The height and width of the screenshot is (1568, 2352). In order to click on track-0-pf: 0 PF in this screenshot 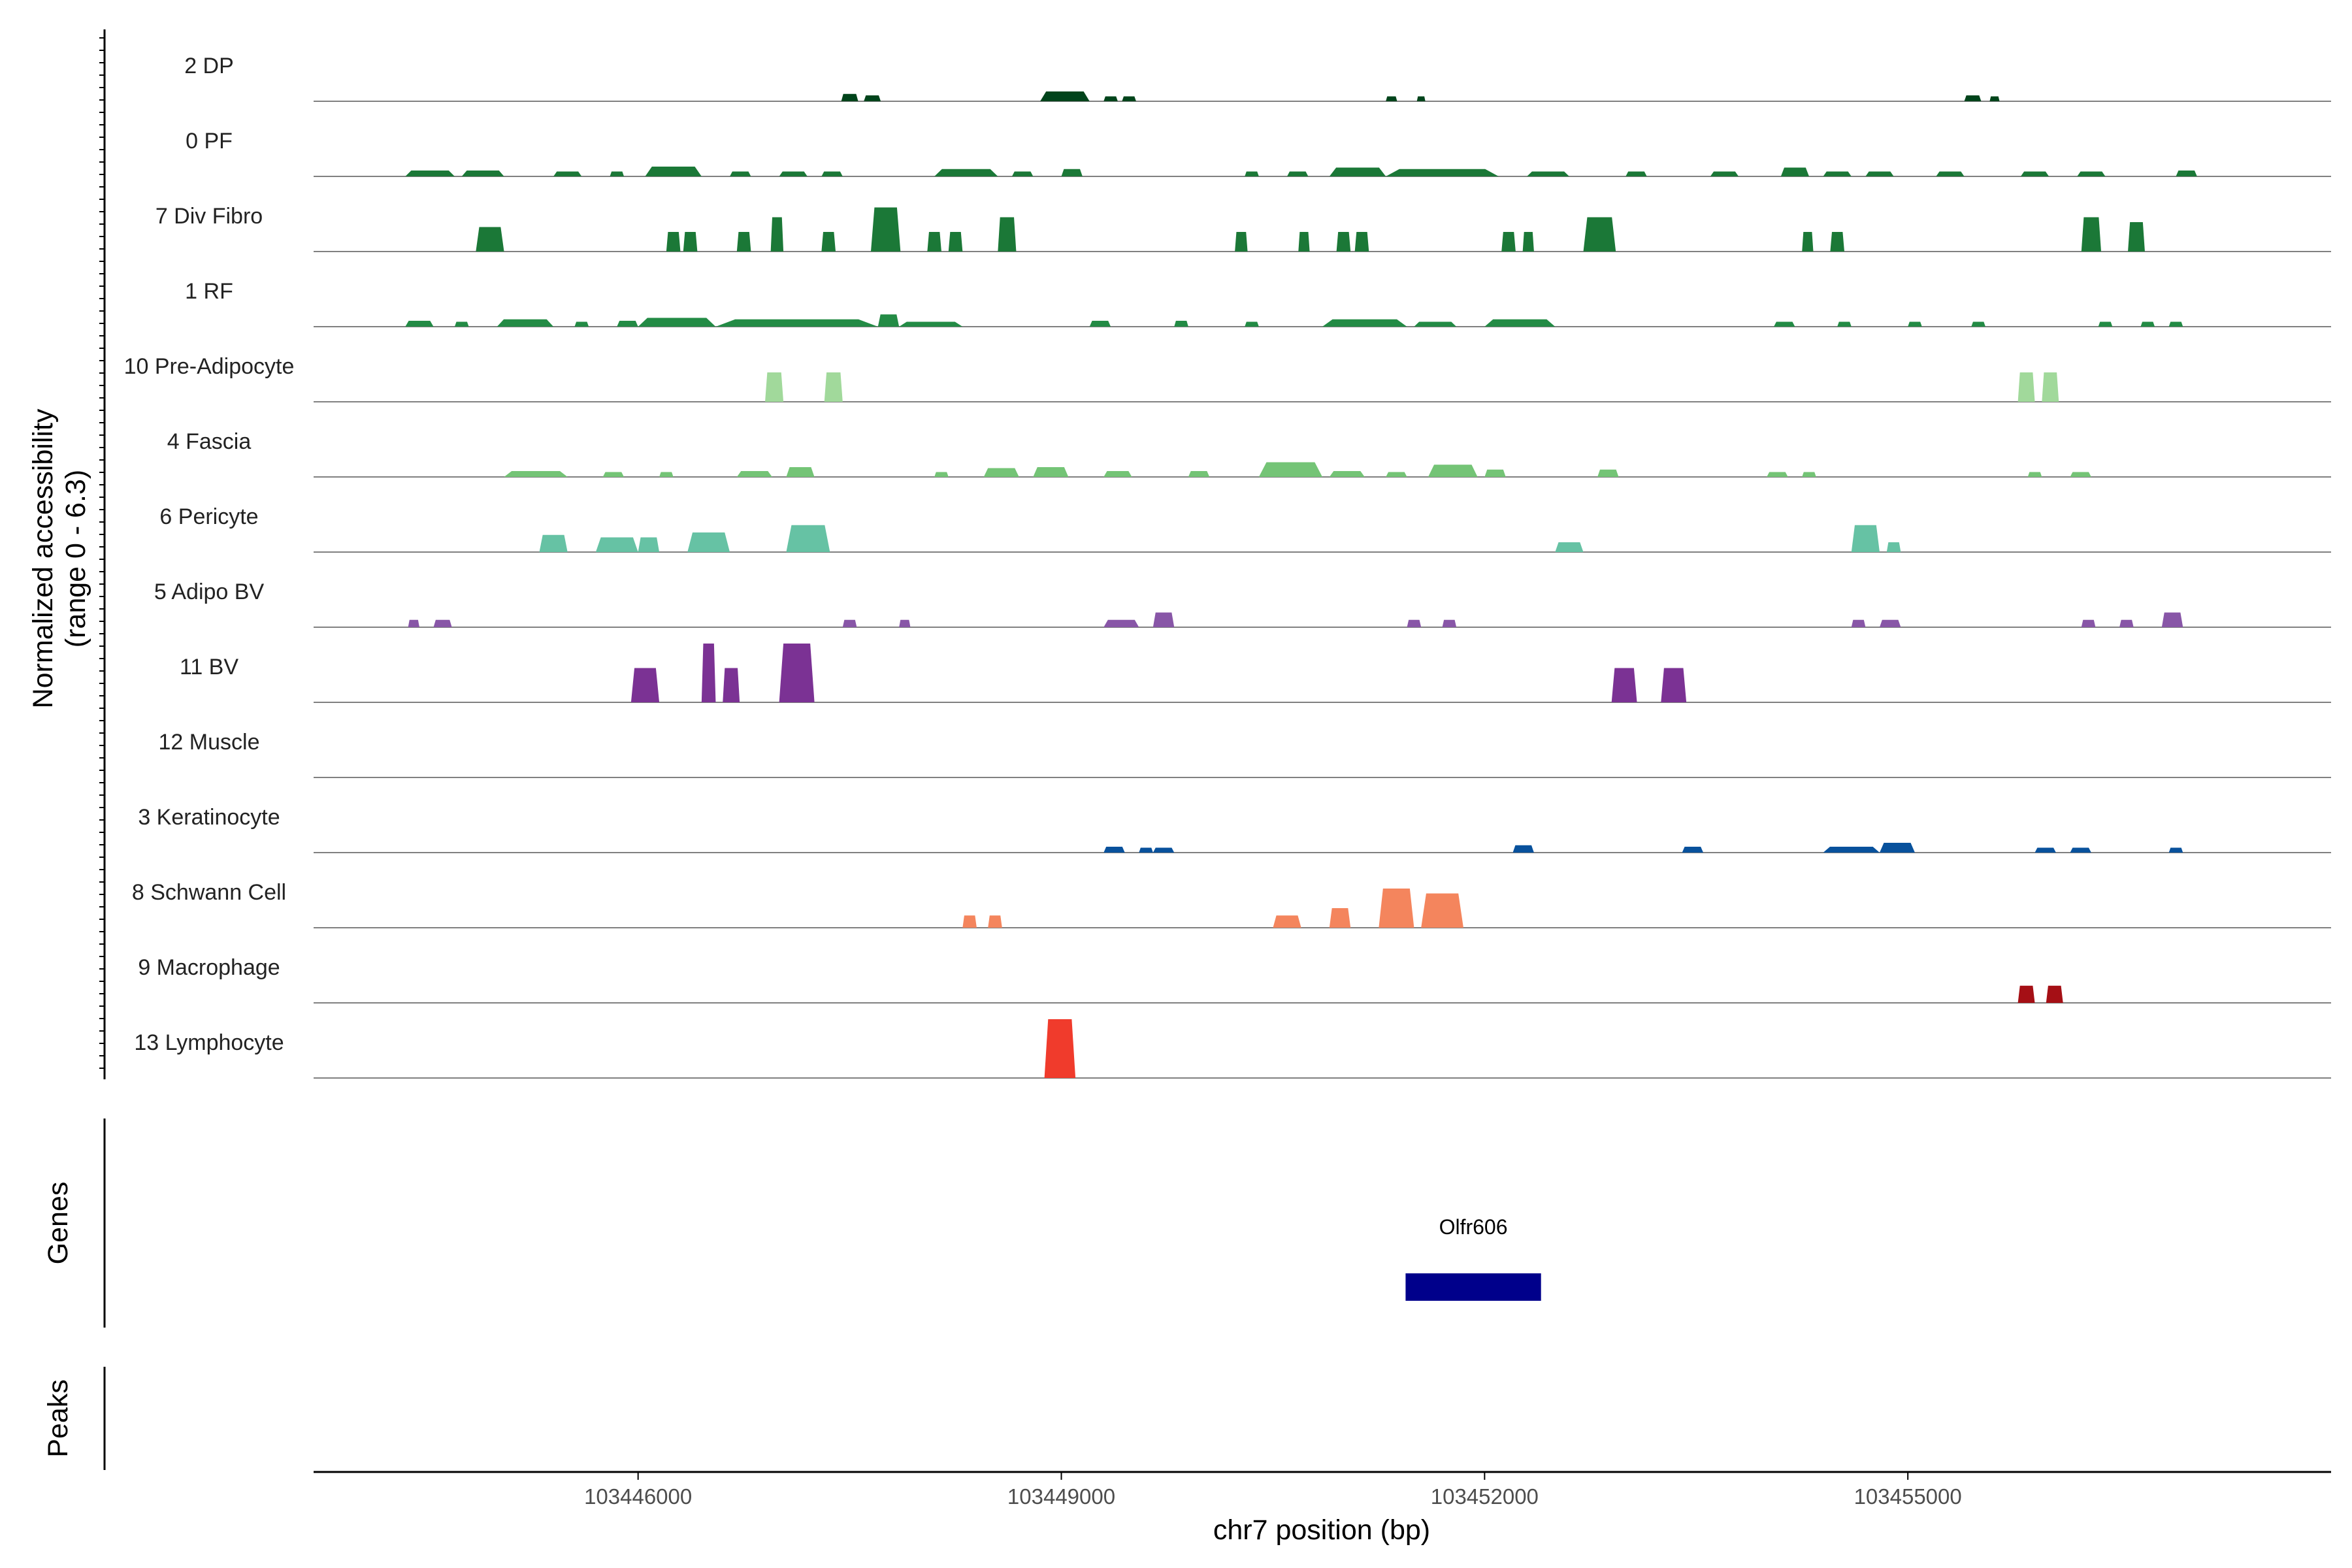, I will do `click(1258, 153)`.